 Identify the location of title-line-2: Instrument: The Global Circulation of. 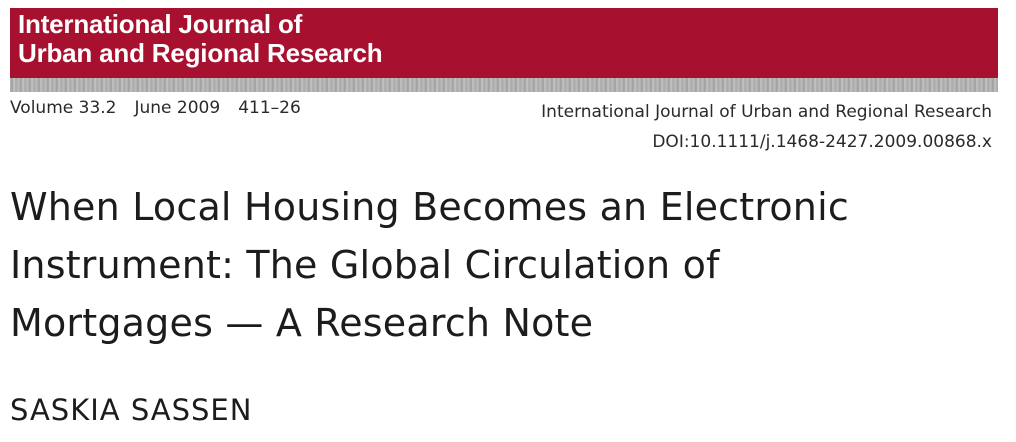
(365, 265).